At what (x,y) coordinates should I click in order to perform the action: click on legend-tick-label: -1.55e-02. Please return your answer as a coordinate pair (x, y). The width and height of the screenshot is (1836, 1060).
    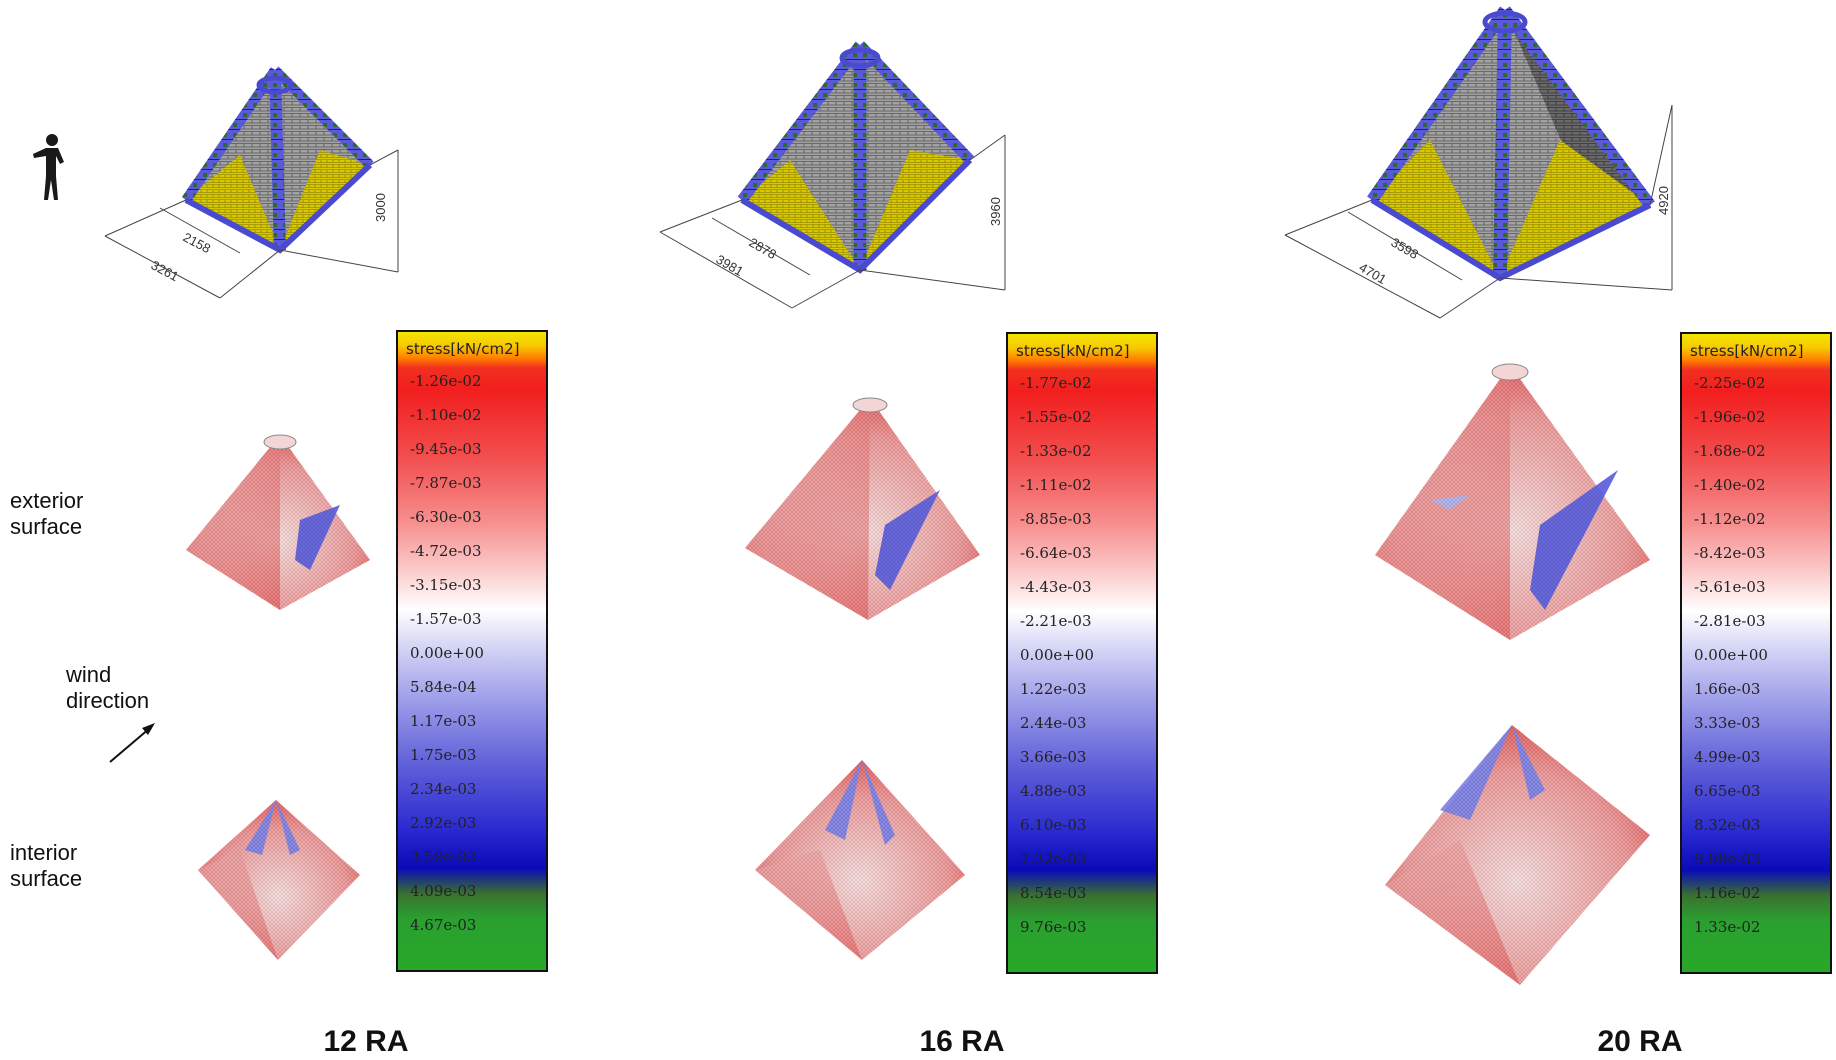
    Looking at the image, I should click on (1056, 417).